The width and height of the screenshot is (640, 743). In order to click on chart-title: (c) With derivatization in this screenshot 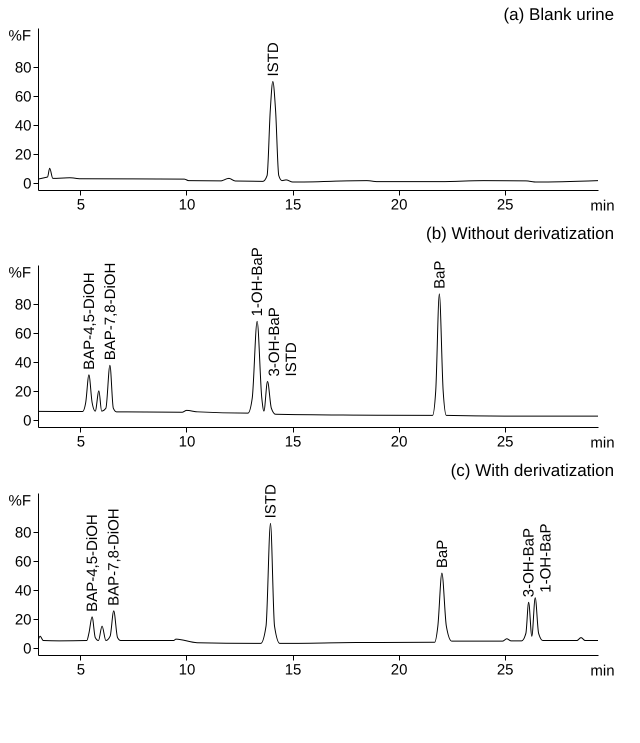, I will do `click(532, 470)`.